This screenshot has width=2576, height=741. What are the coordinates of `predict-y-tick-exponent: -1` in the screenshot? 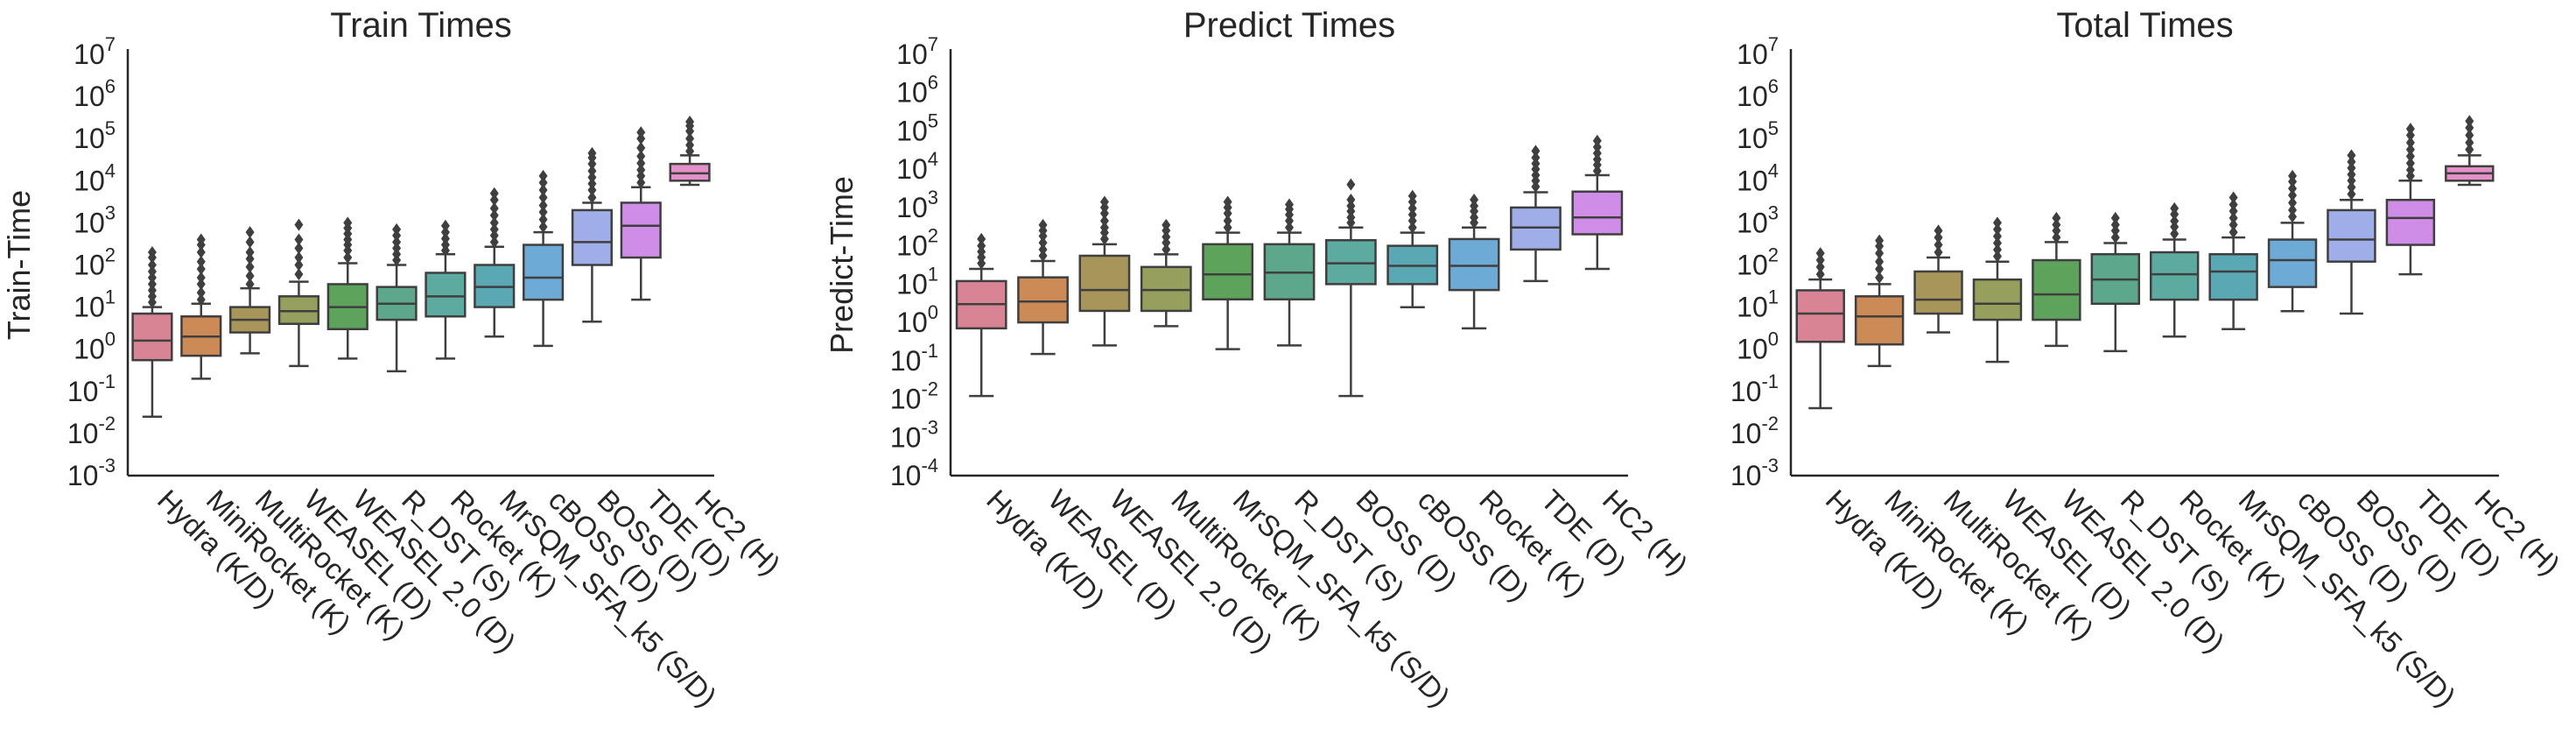 It's located at (930, 351).